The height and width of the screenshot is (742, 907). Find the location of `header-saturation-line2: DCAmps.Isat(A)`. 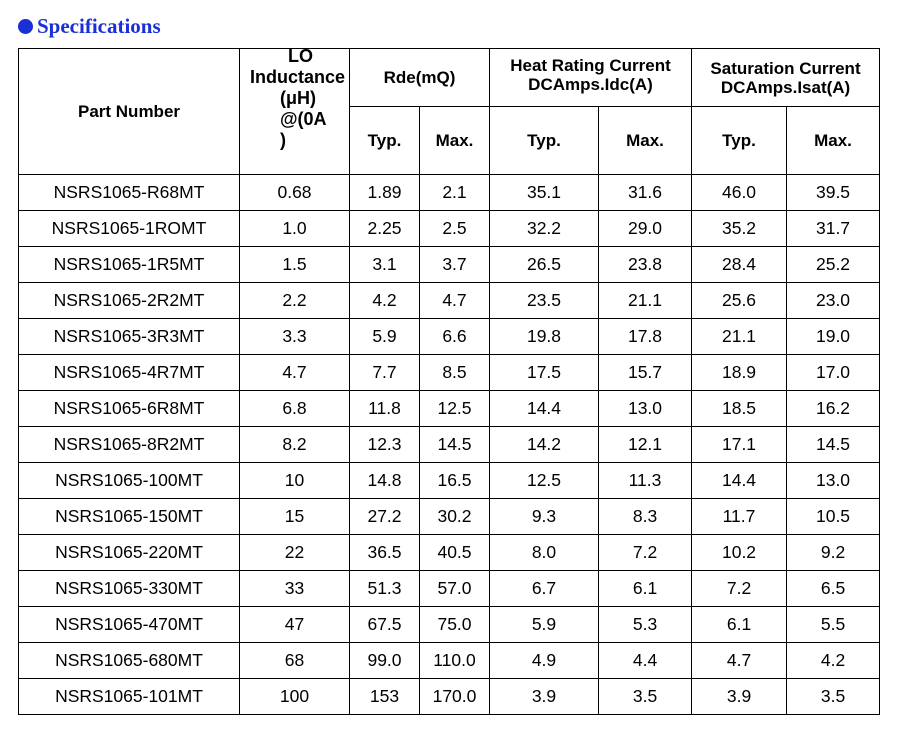

header-saturation-line2: DCAmps.Isat(A) is located at coordinates (785, 87).